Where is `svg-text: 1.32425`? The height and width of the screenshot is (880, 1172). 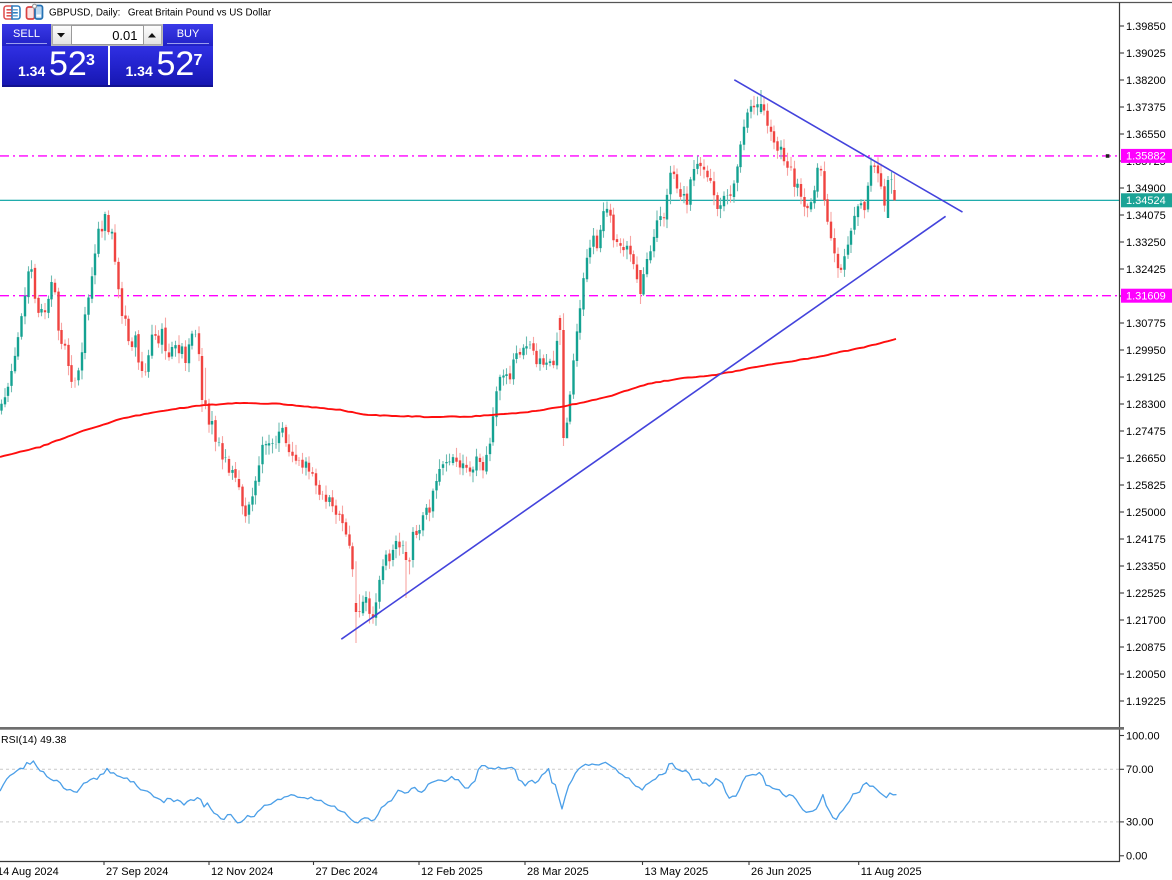 svg-text: 1.32425 is located at coordinates (1146, 270).